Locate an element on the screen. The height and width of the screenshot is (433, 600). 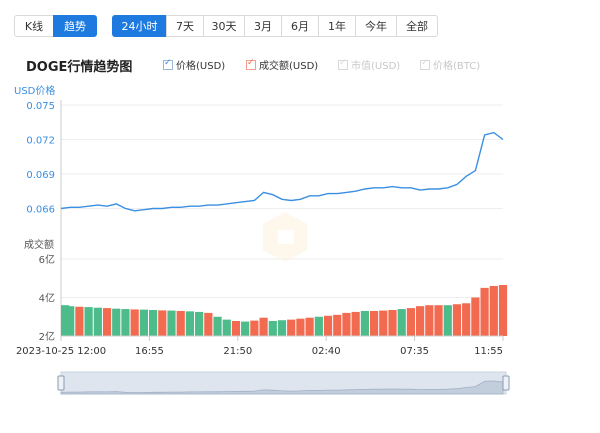
legend-volume-usd: ✓ 成交额(USD) is located at coordinates (282, 64).